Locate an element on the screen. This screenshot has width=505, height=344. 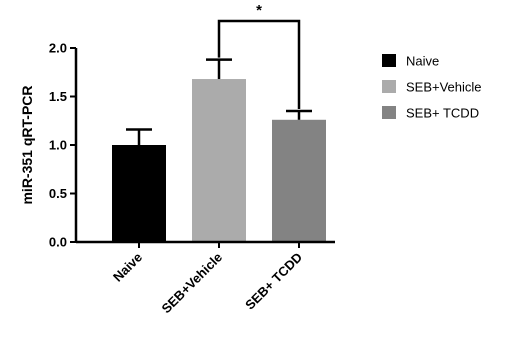
legend-item-seb-vehicle: SEB+Vehicle is located at coordinates (432, 87).